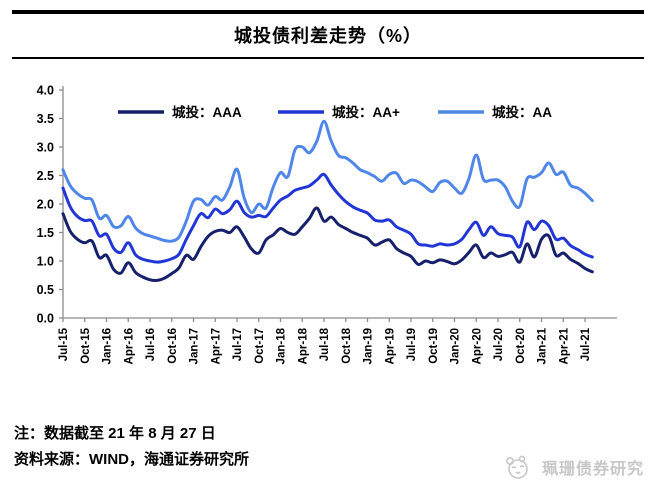 The width and height of the screenshot is (654, 493). I want to click on y-tick-label: 2.5, so click(45, 176).